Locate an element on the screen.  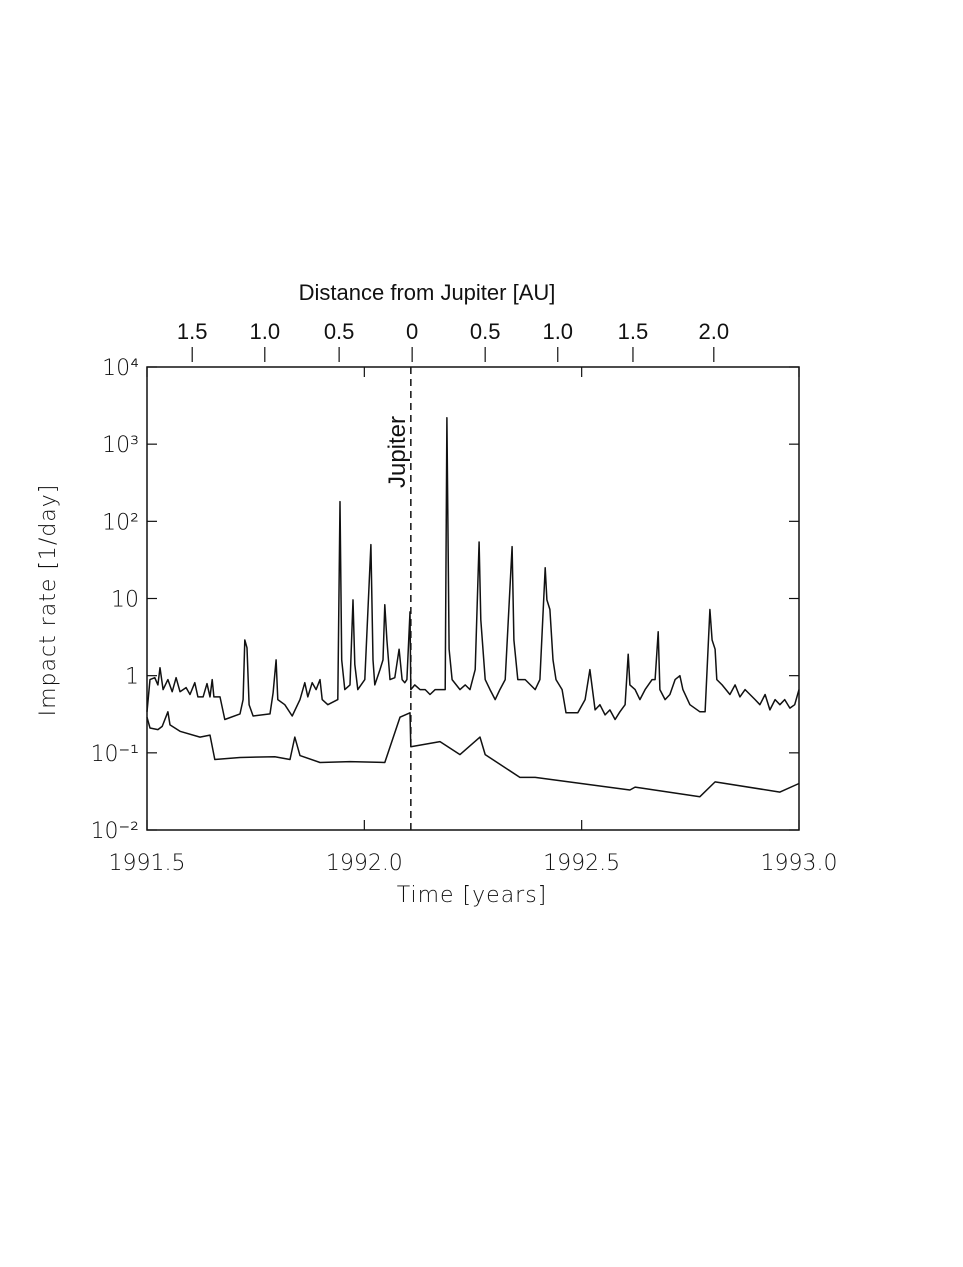
y-tick-label: 10³ is located at coordinates (120, 445).